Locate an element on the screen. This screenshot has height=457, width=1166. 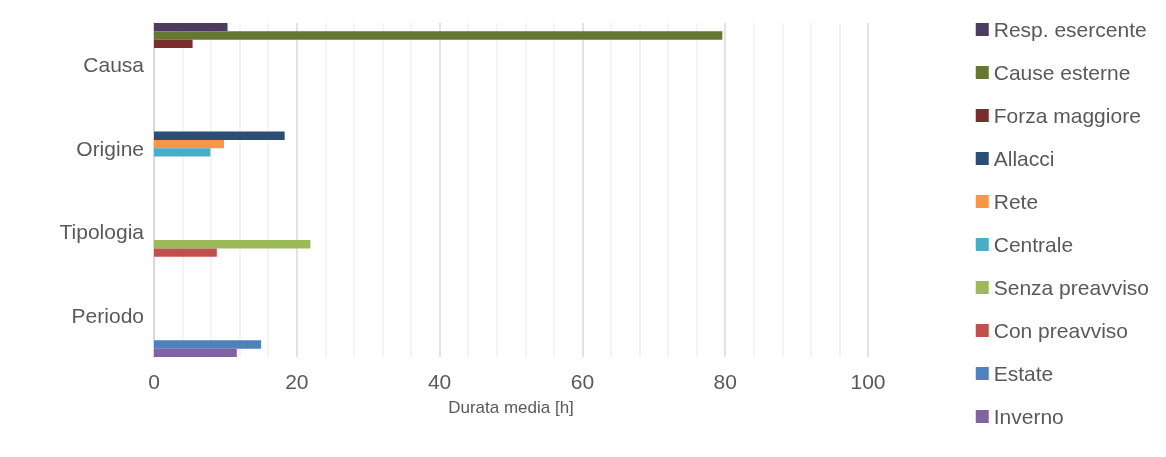
y-tick-label: Causa is located at coordinates (114, 65).